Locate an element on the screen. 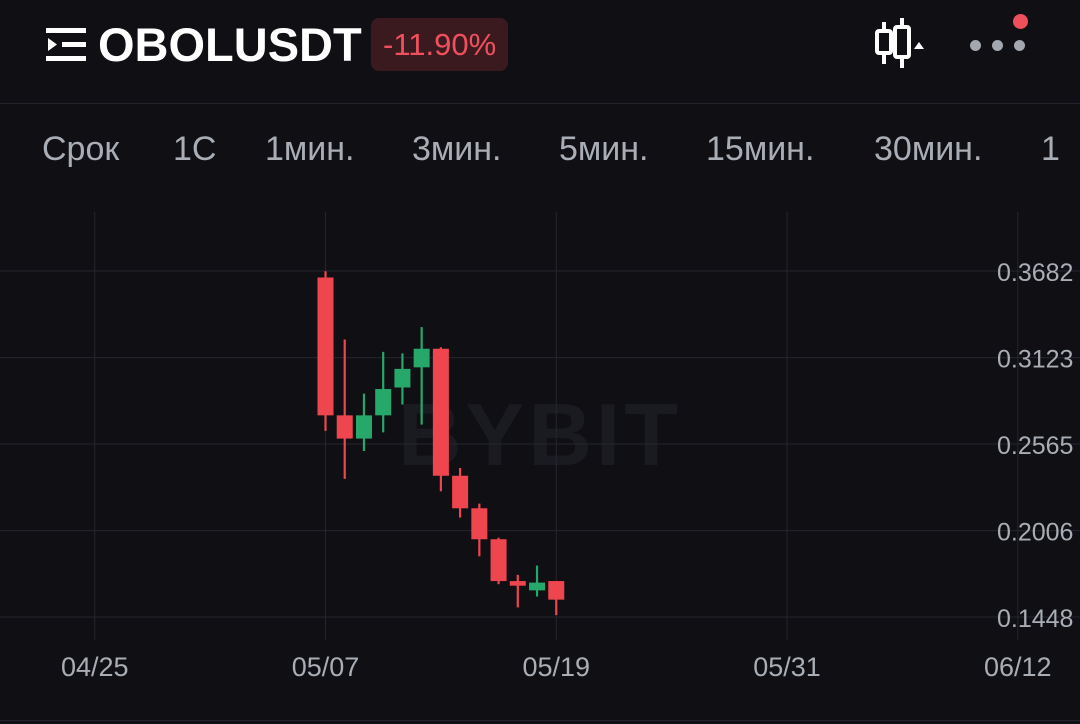 The image size is (1080, 724). list-menu-icon is located at coordinates (68, 45).